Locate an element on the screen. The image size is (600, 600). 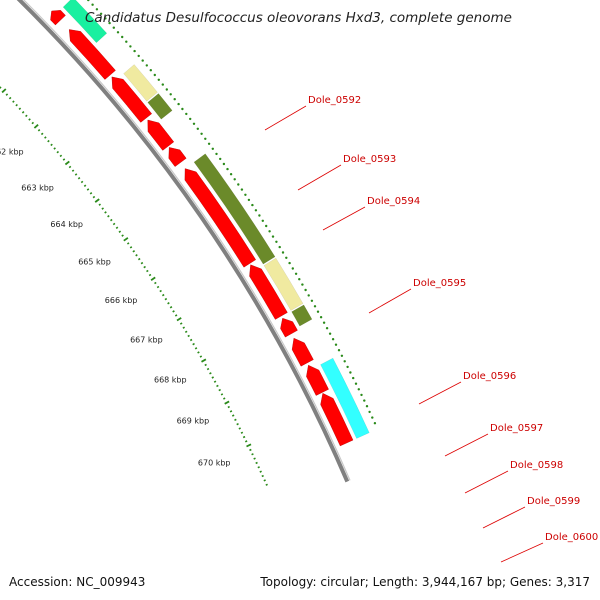
tick-label: 664 kbp is located at coordinates (66, 224).